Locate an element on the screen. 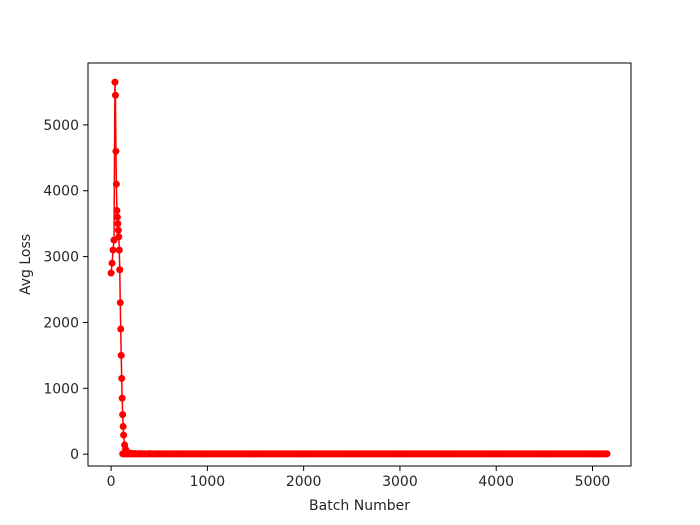 This screenshot has width=700, height=525. y-tick-label: 0 is located at coordinates (74, 455).